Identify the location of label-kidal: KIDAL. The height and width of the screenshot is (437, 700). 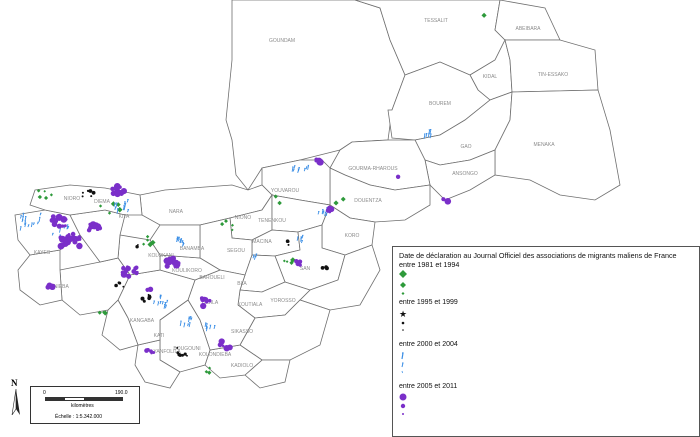
(490, 77).